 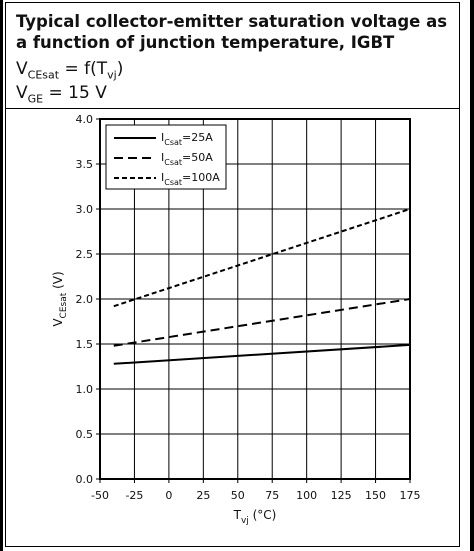 What do you see at coordinates (85, 299) in the screenshot?
I see `y-tick-label: 2.0` at bounding box center [85, 299].